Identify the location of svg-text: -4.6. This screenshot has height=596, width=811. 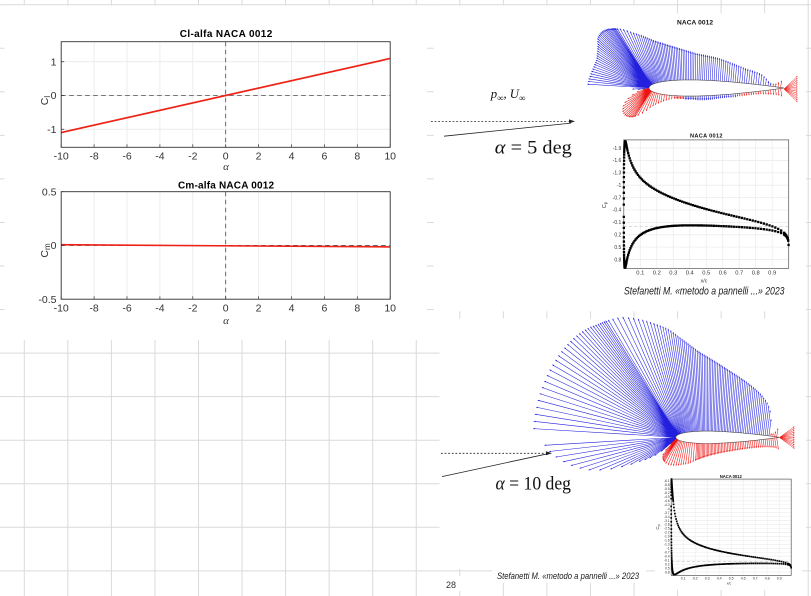
(667, 501).